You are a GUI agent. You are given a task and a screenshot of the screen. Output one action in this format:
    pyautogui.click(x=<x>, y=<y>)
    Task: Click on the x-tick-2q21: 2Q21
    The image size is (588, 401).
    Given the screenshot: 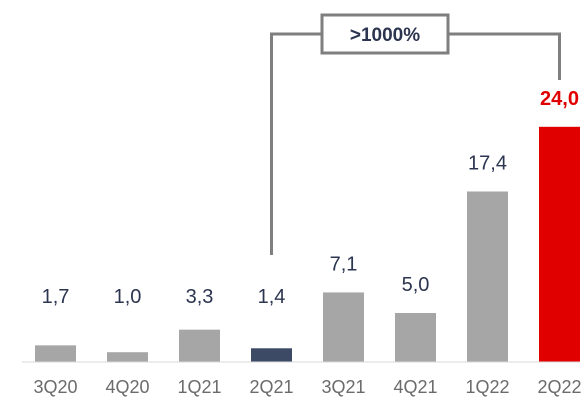 What is the action you would take?
    pyautogui.click(x=271, y=387)
    